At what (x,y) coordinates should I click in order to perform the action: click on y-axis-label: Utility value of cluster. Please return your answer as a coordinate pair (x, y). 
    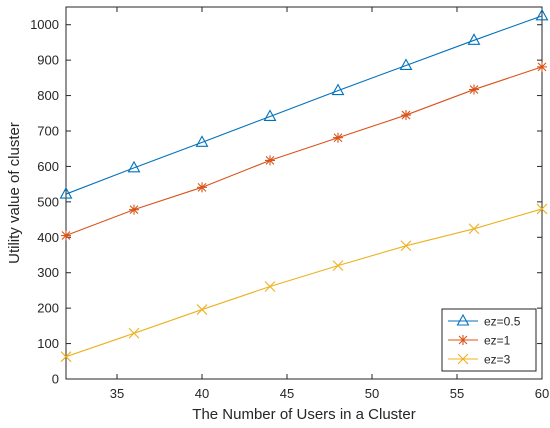
    Looking at the image, I should click on (14, 193).